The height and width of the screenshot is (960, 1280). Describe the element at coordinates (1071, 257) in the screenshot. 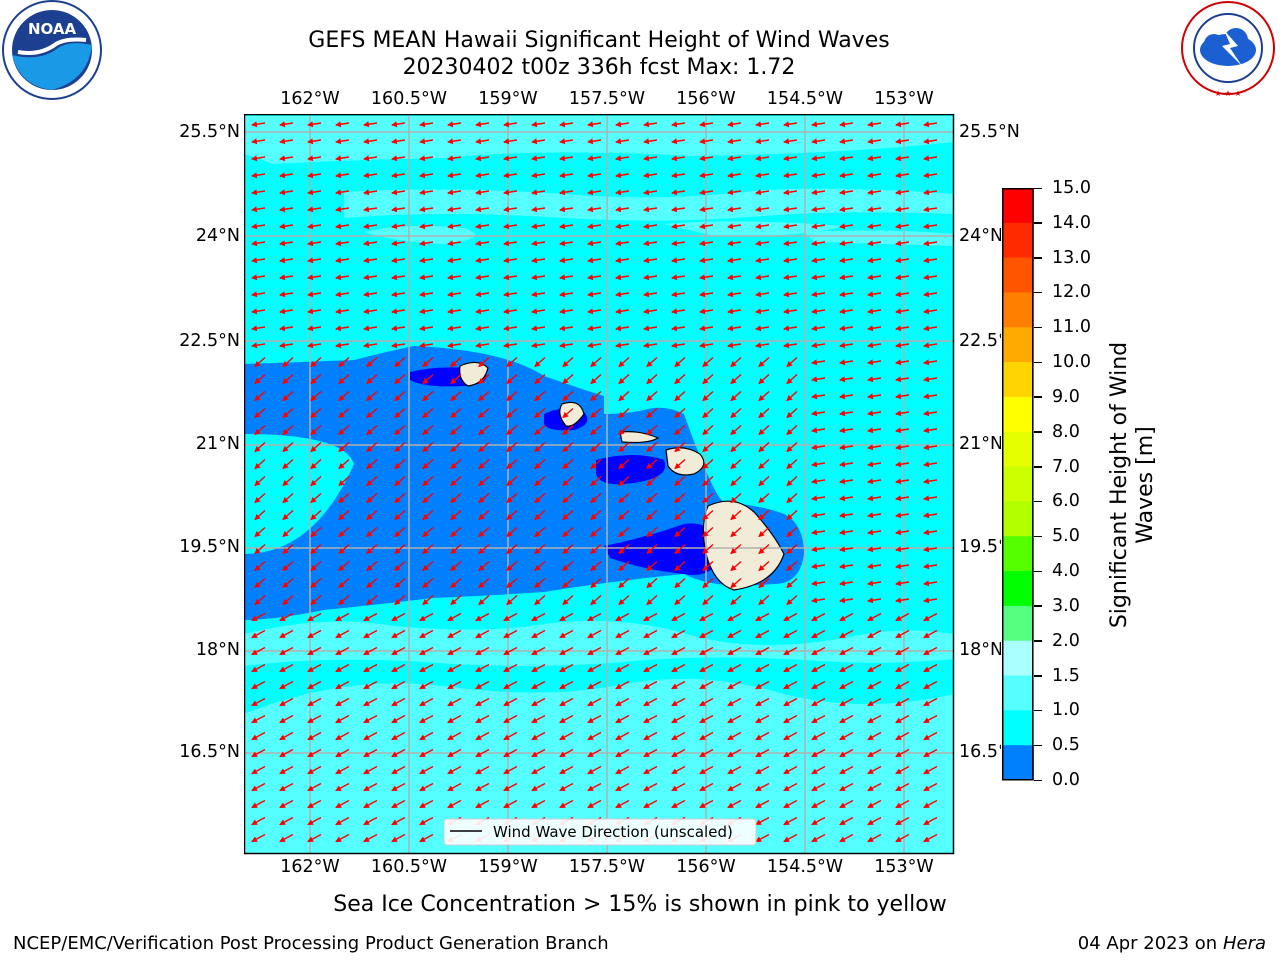

I see `colorbar-tick-label: 13.0` at that location.